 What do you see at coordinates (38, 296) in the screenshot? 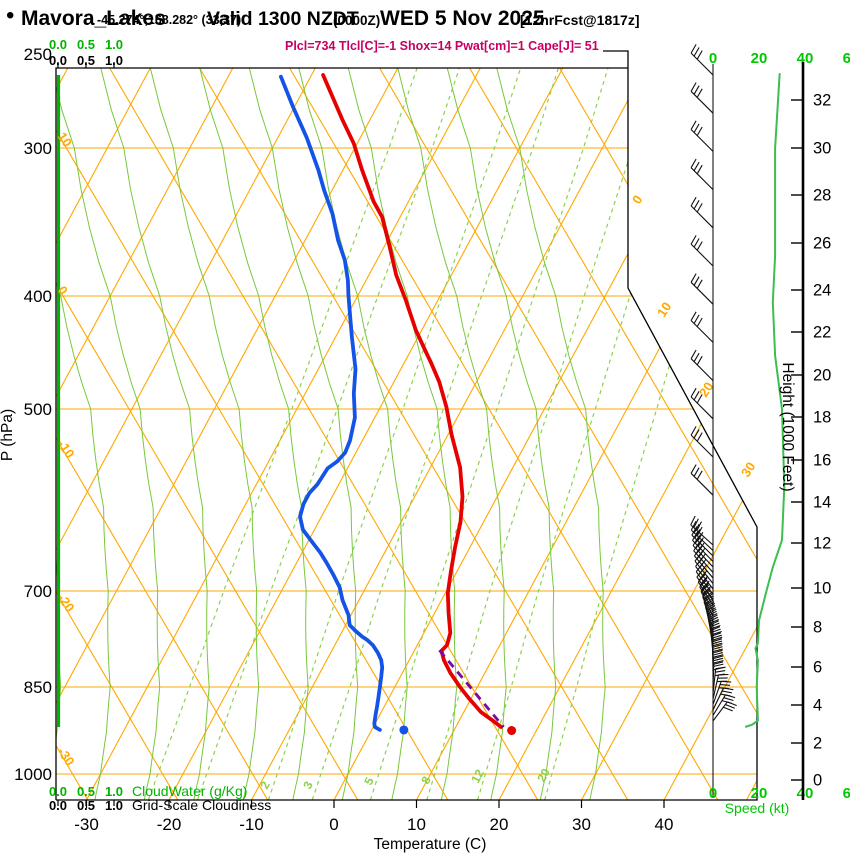
I see `pressure-tick-label: 400` at bounding box center [38, 296].